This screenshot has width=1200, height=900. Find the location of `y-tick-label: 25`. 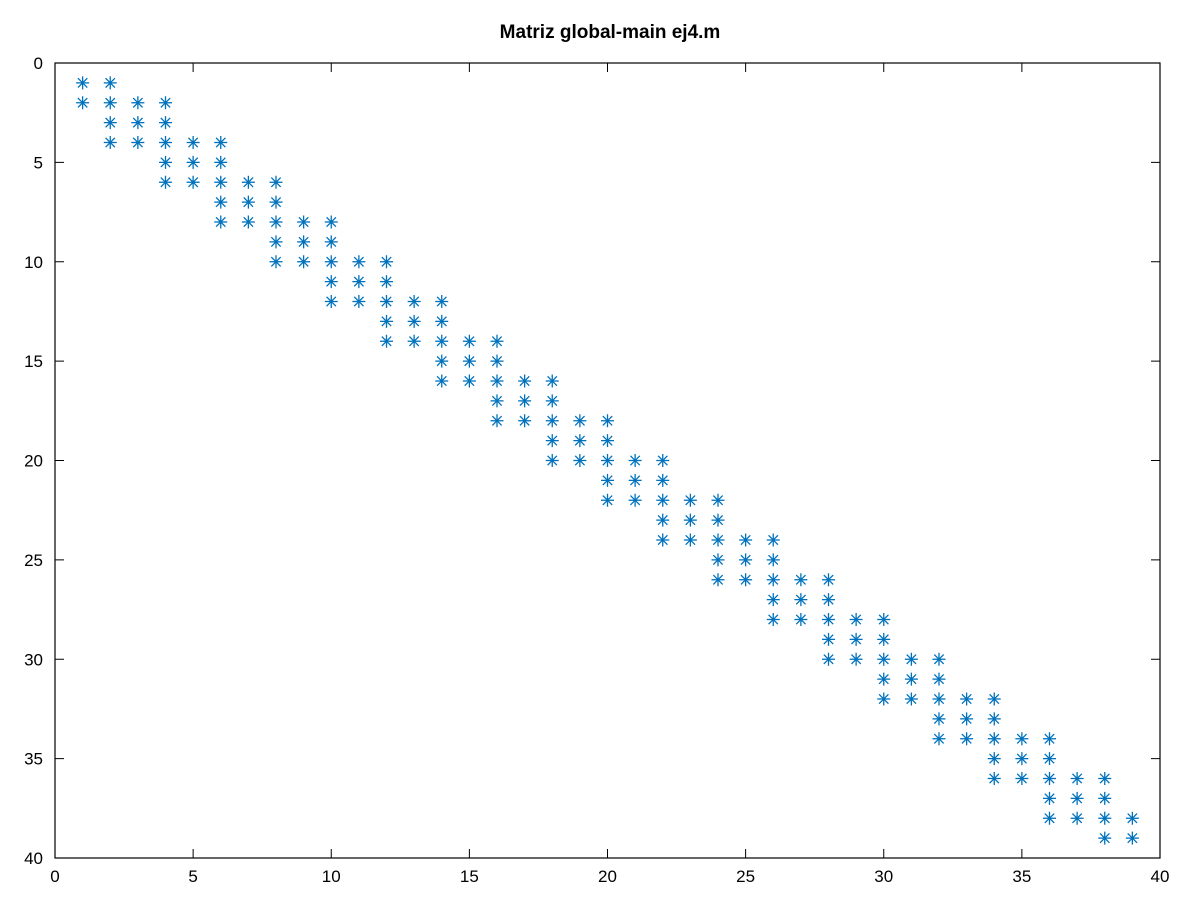

y-tick-label: 25 is located at coordinates (33, 560).